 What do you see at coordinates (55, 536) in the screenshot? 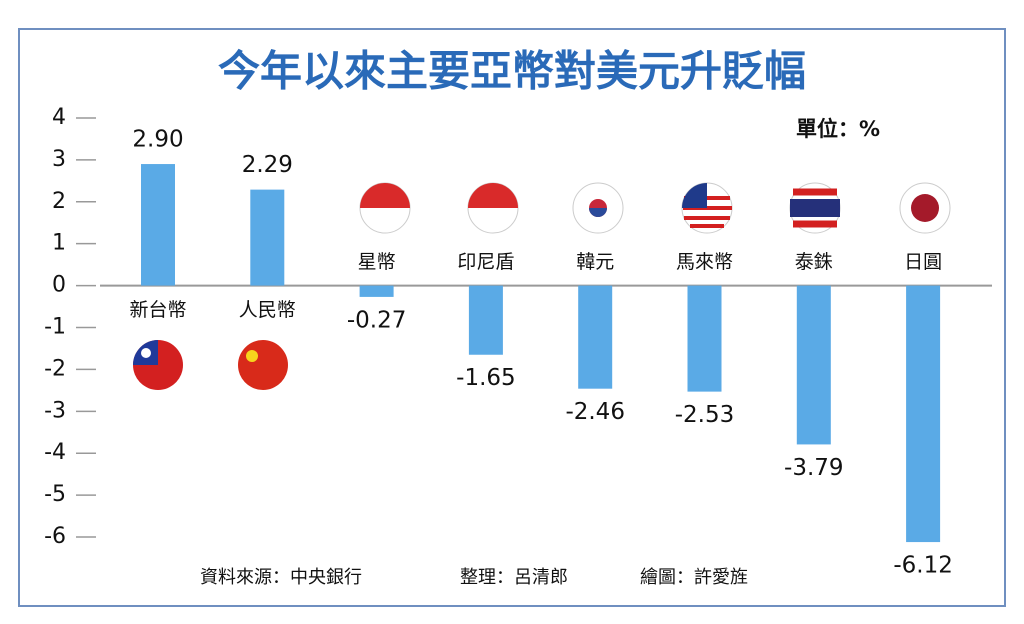
I see `y-tick-label: -6` at bounding box center [55, 536].